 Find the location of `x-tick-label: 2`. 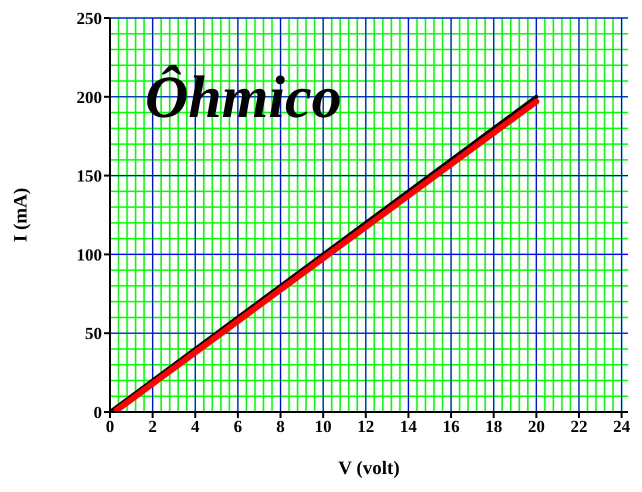

x-tick-label: 2 is located at coordinates (152, 426).